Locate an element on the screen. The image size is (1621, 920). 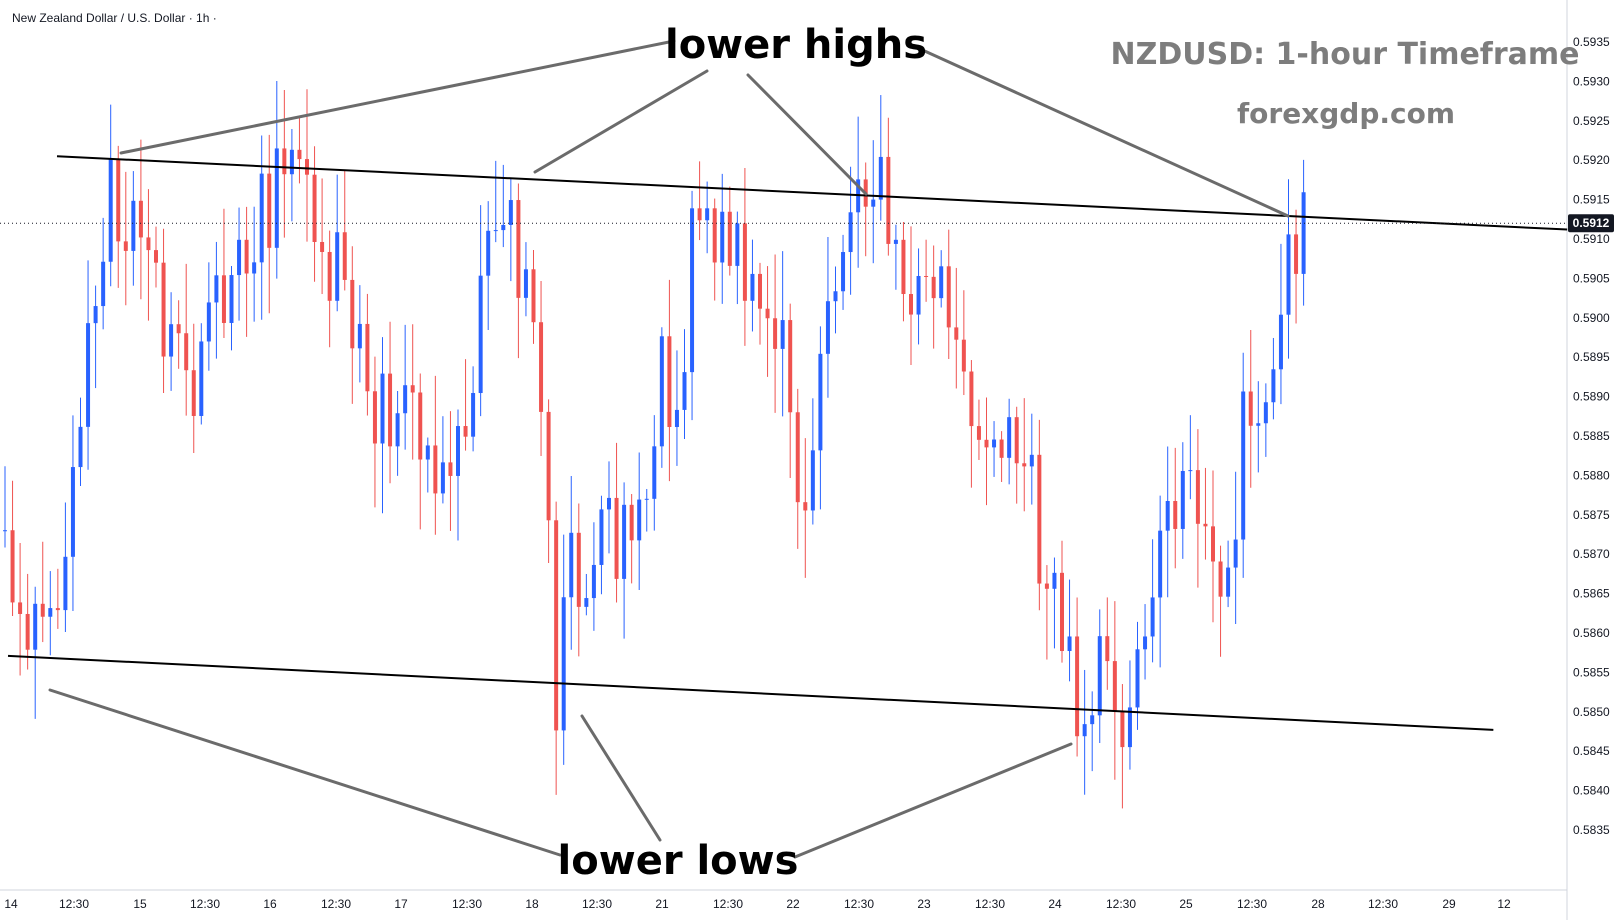
price-tick-label: 0.5865 is located at coordinates (1591, 594).